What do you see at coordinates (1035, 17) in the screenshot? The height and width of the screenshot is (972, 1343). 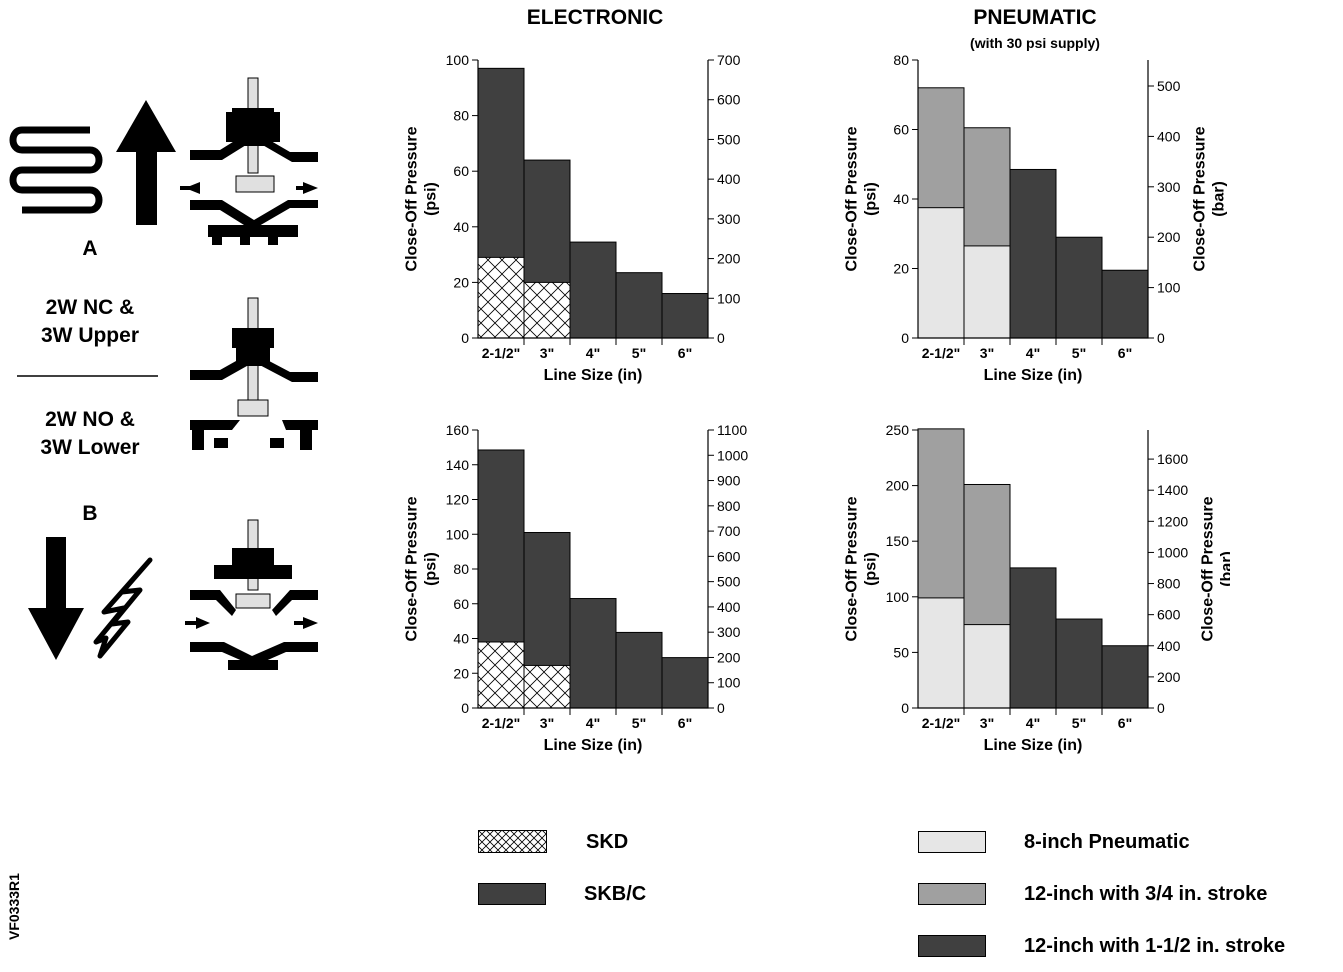 I see `pneumatic-header: PNEUMATIC` at bounding box center [1035, 17].